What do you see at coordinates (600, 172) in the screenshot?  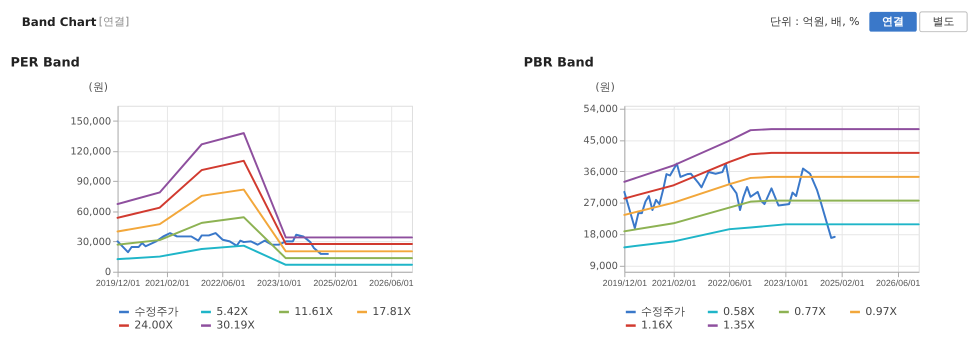 I see `y-tick-label: 36,000` at bounding box center [600, 172].